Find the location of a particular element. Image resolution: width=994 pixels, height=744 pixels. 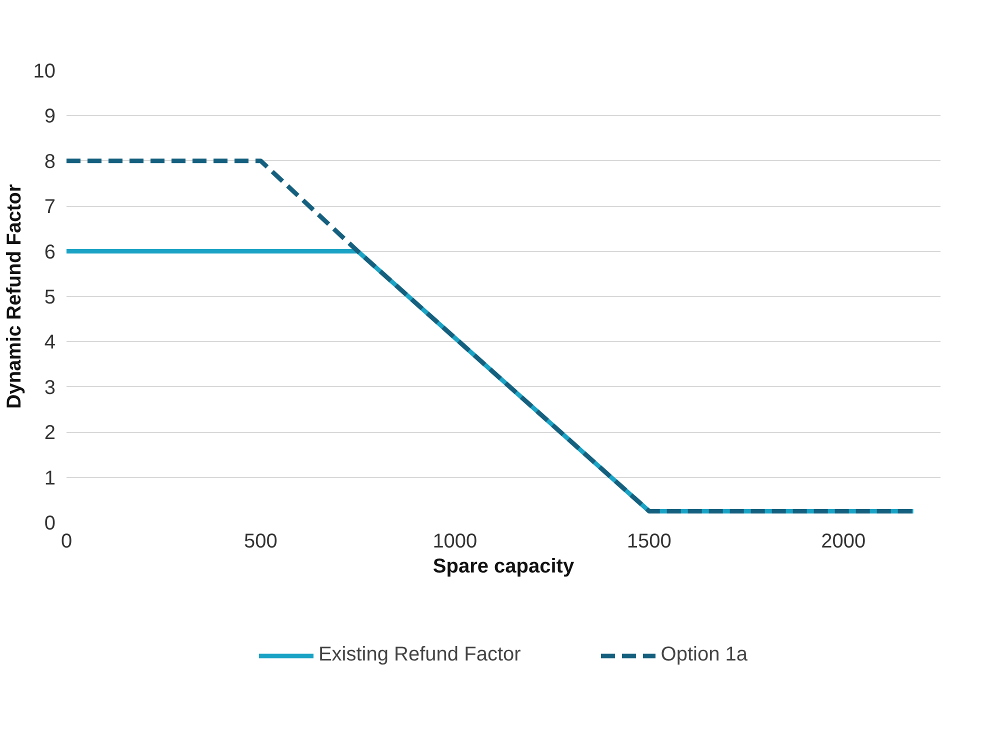

legend-label: Existing Refund Factor is located at coordinates (419, 655).